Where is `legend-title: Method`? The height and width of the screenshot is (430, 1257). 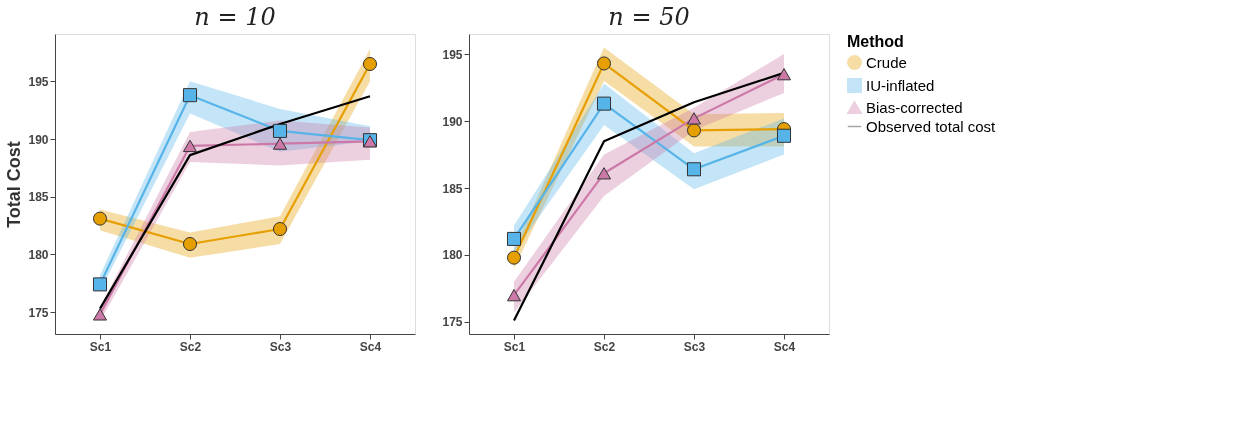 legend-title: Method is located at coordinates (875, 41).